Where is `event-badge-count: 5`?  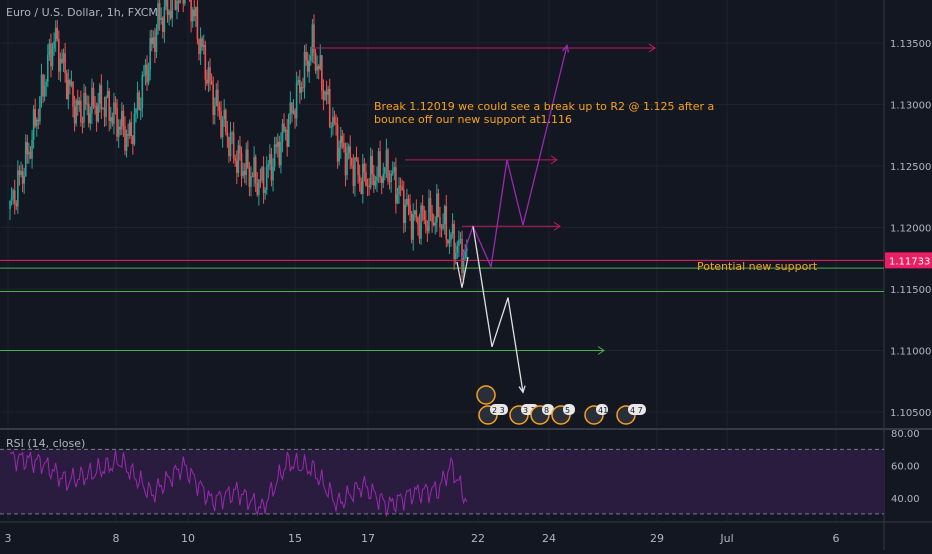
event-badge-count: 5 is located at coordinates (567, 410).